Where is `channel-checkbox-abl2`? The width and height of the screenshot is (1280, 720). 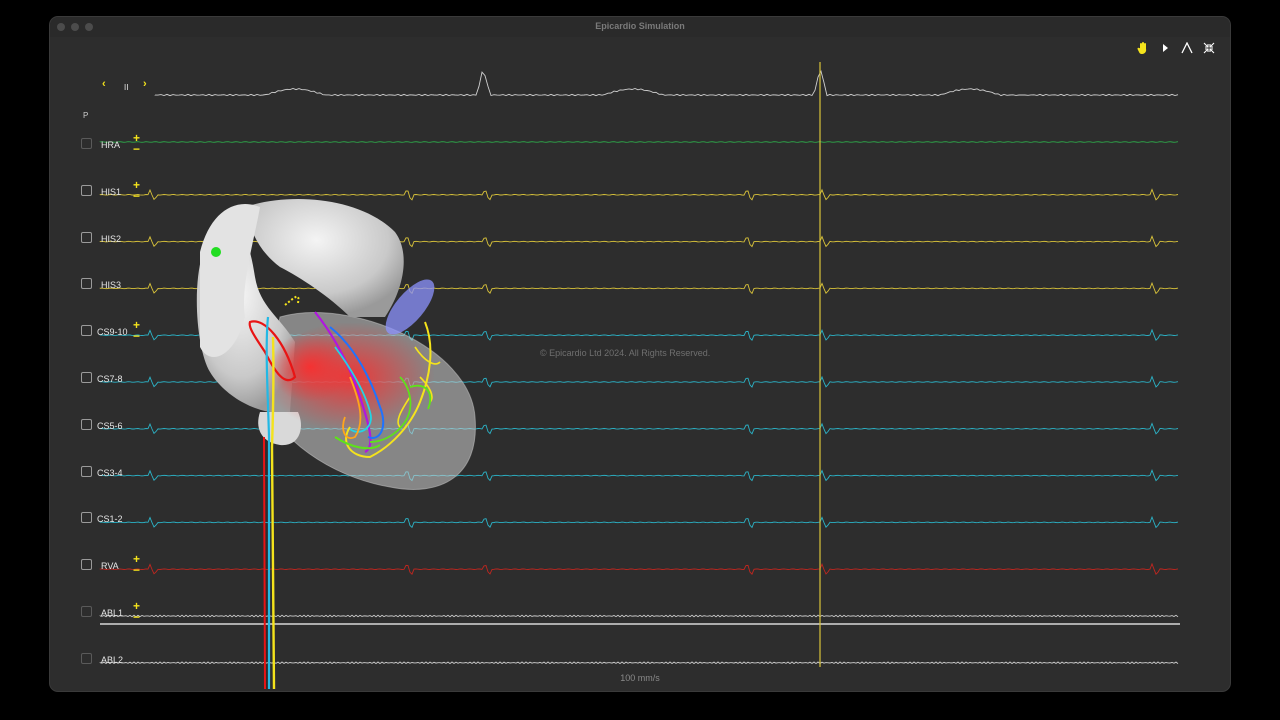 channel-checkbox-abl2 is located at coordinates (86, 658).